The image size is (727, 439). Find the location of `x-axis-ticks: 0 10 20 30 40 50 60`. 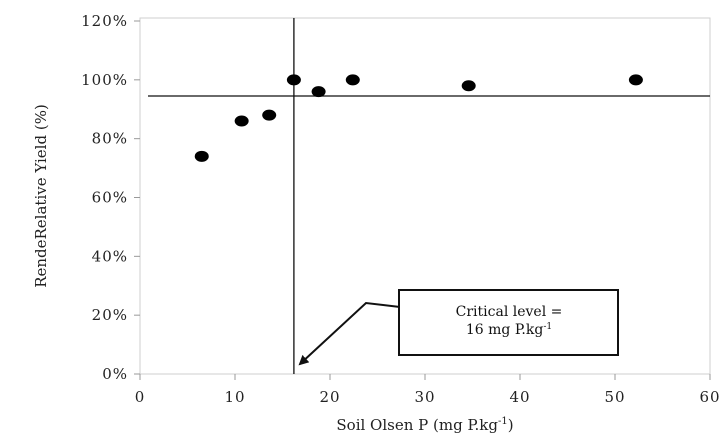

x-axis-ticks: 0 10 20 30 40 50 60 is located at coordinates (427, 390).